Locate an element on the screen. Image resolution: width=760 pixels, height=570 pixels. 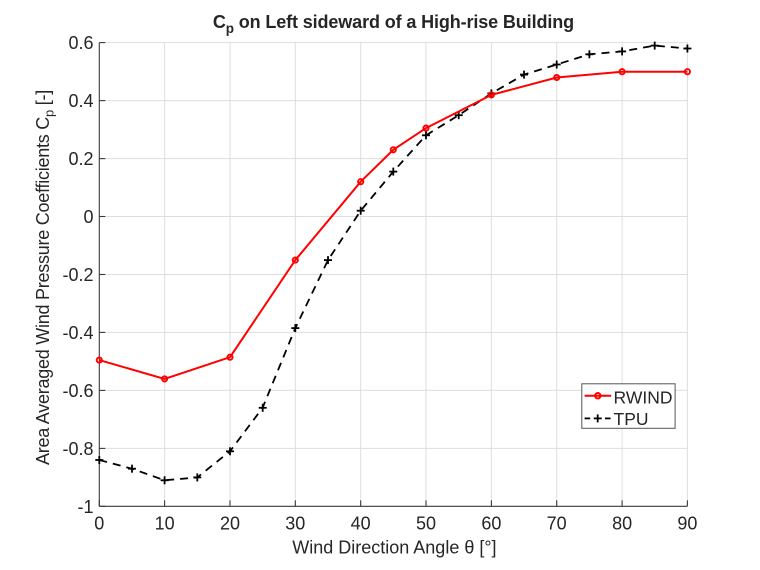
svg-text: -0.4 is located at coordinates (77, 333).